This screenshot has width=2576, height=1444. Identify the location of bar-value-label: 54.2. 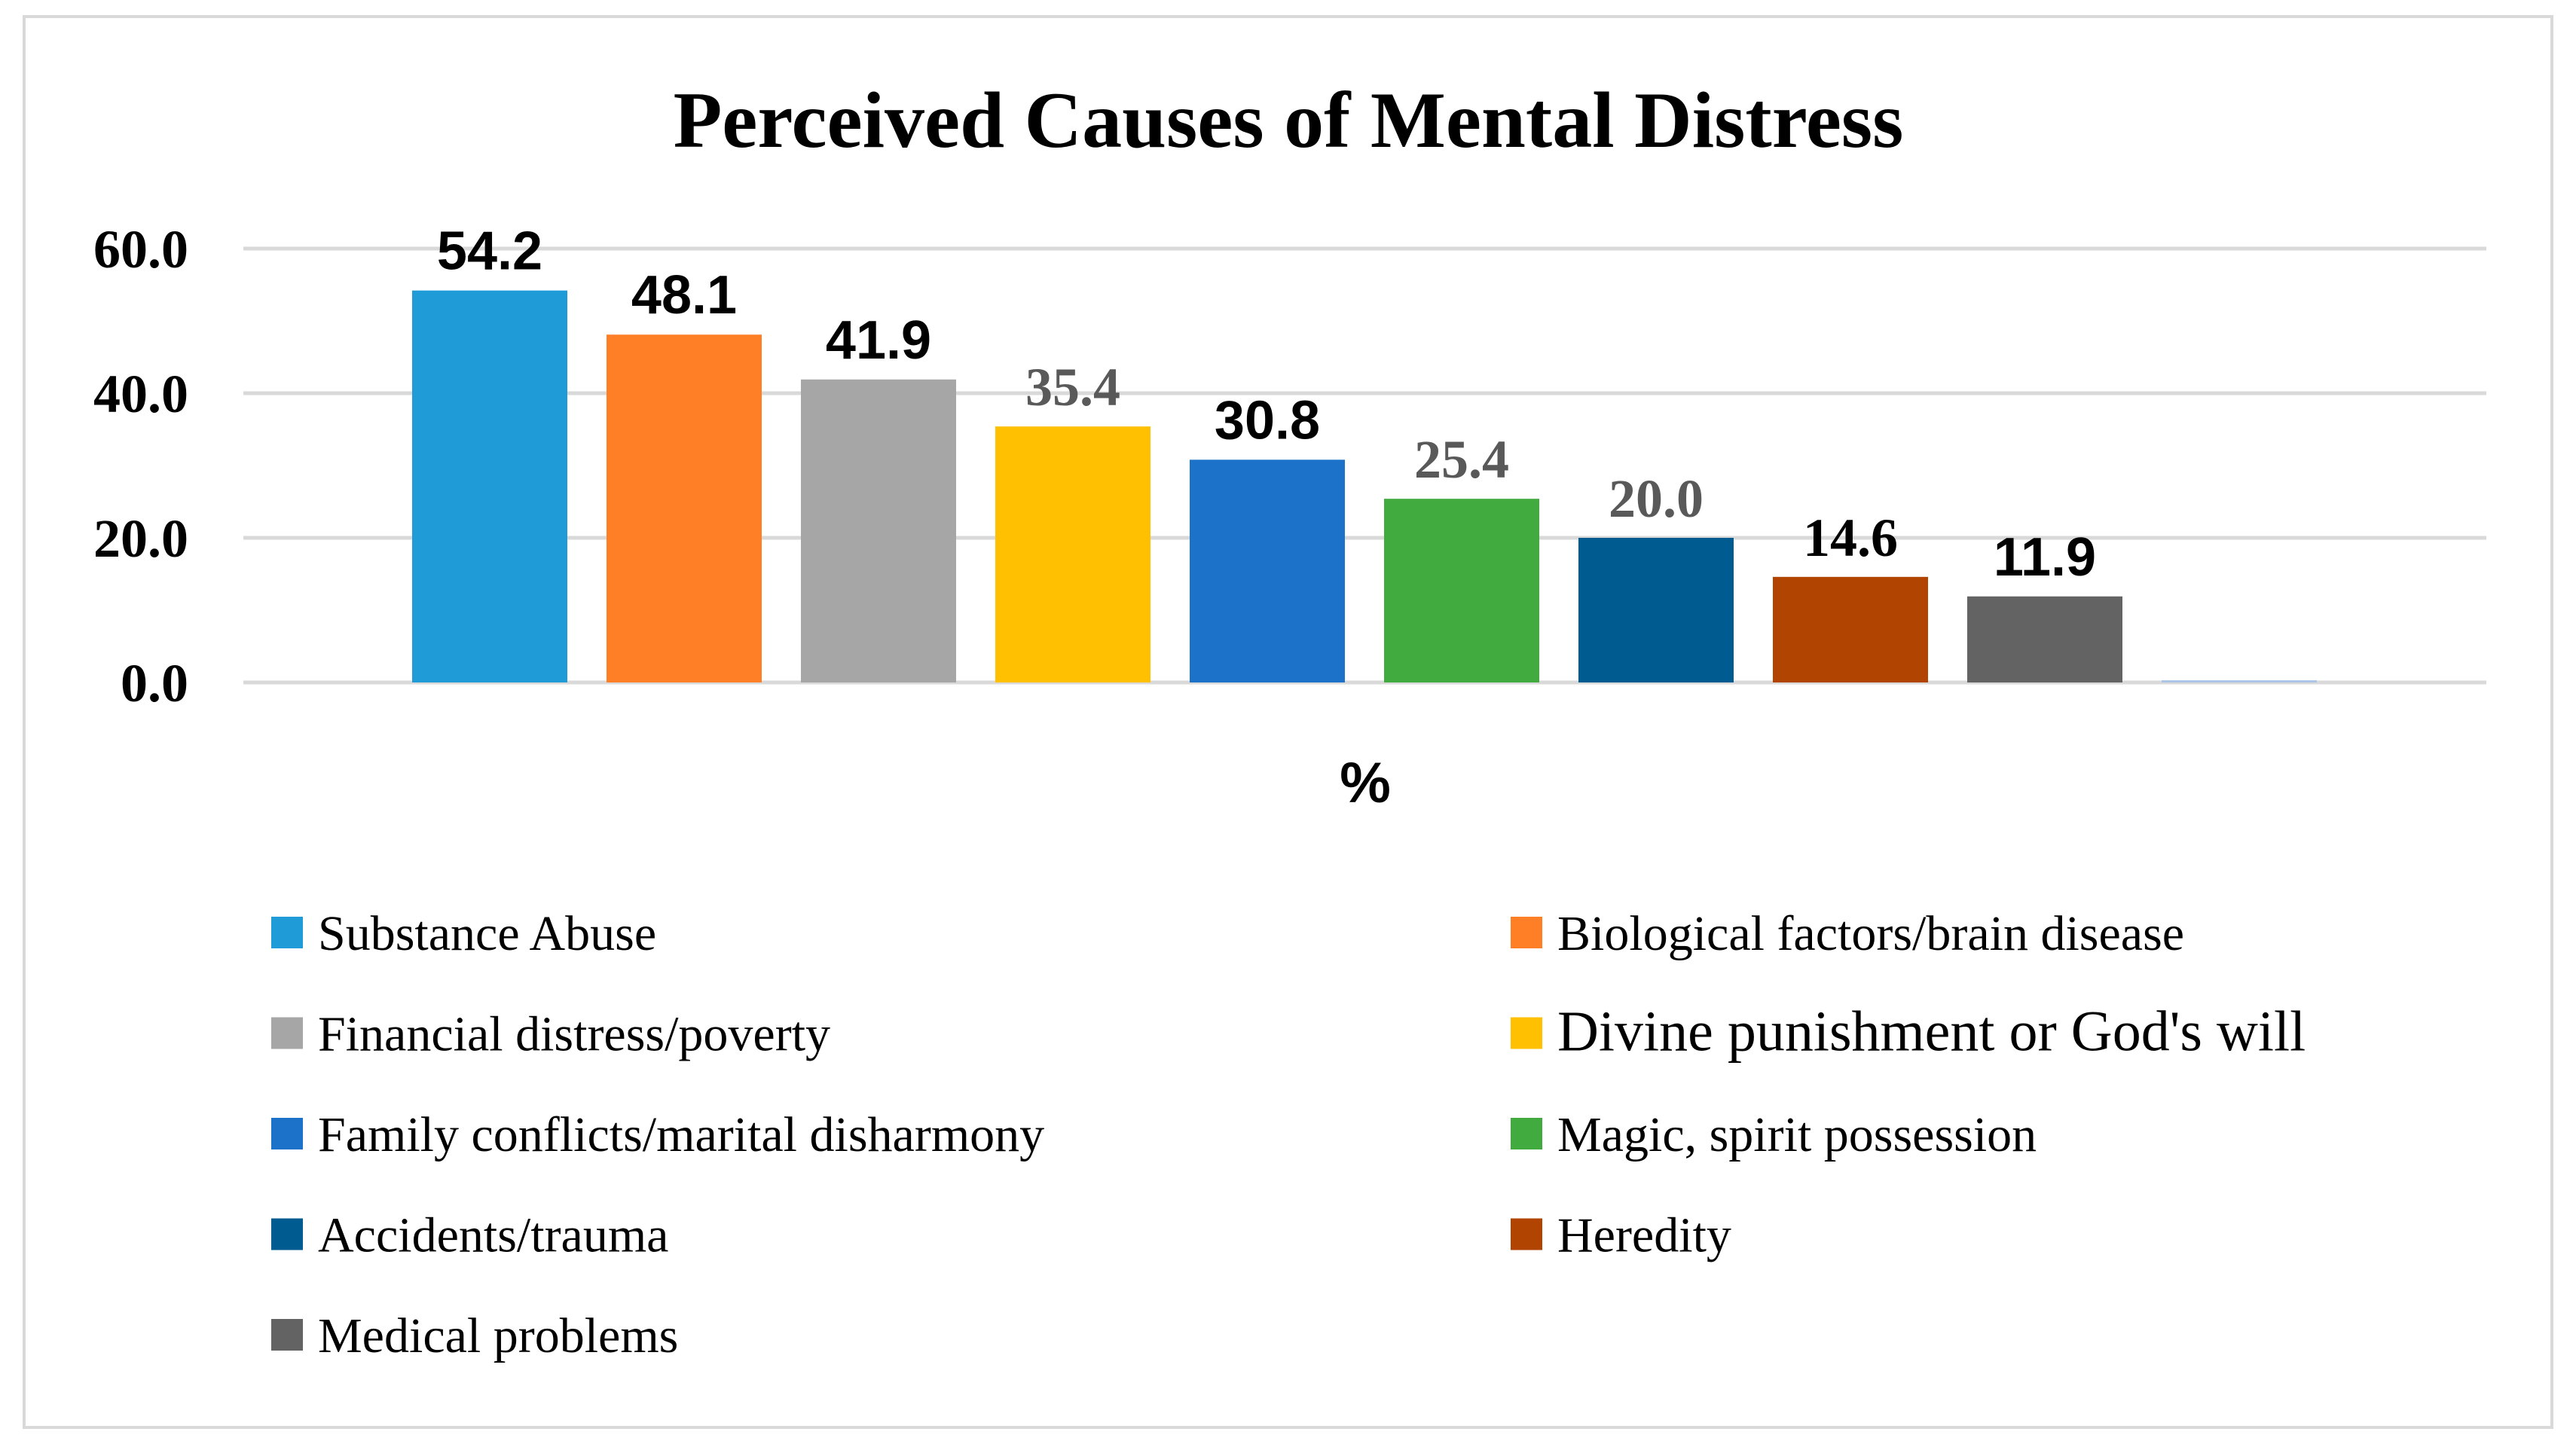
(489, 252).